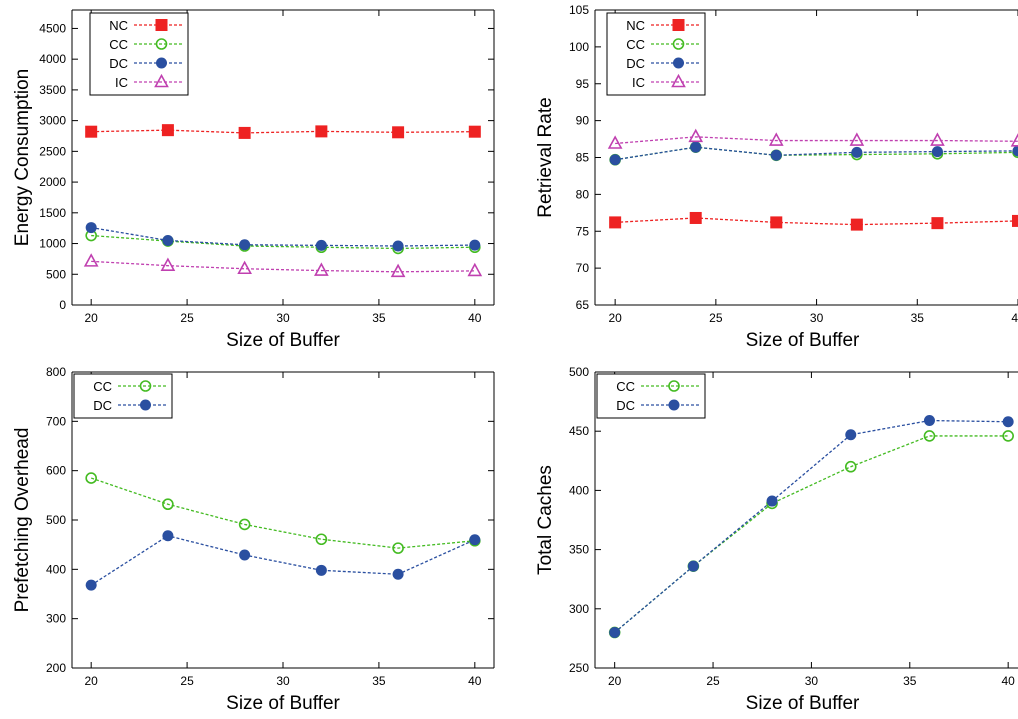 This screenshot has width=1018, height=719. What do you see at coordinates (52, 151) in the screenshot?
I see `y-tick-label: 2500` at bounding box center [52, 151].